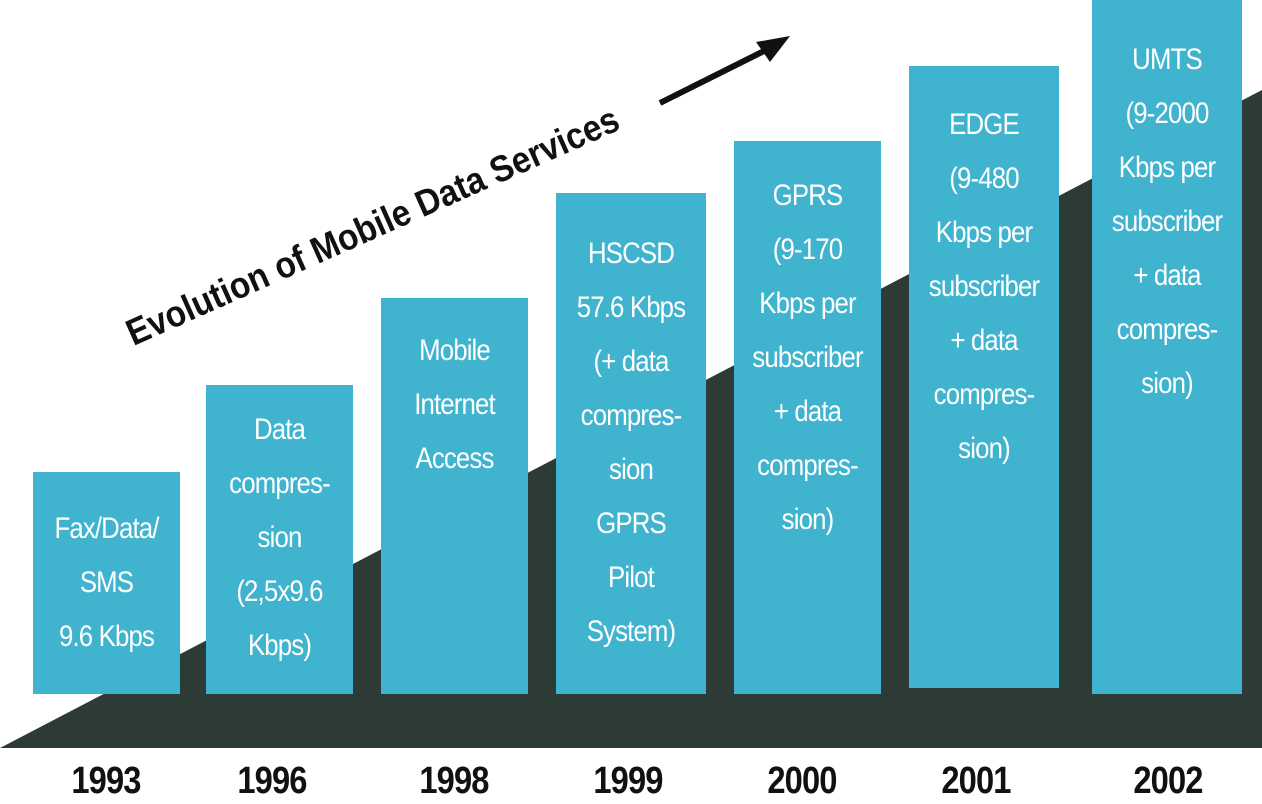 Image resolution: width=1262 pixels, height=804 pixels. Describe the element at coordinates (802, 781) in the screenshot. I see `year-label-2000: 2000` at that location.